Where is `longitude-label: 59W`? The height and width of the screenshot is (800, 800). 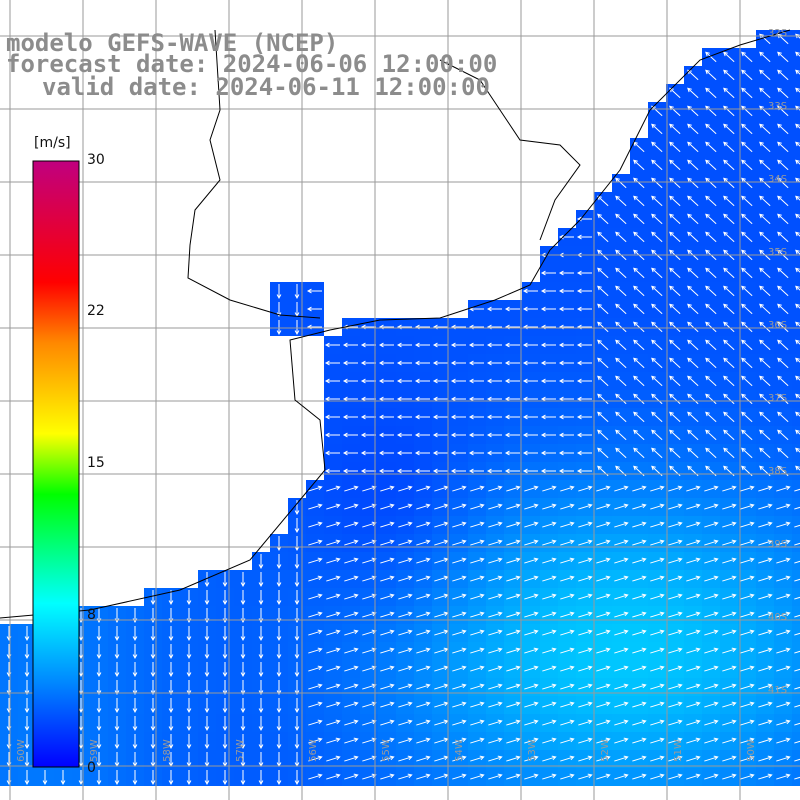
longitude-label: 59W is located at coordinates (94, 750).